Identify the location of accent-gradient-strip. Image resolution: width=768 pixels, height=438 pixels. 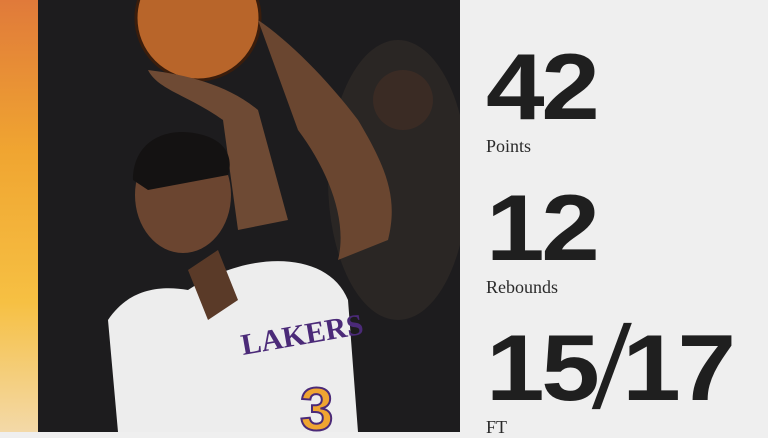
(19, 216).